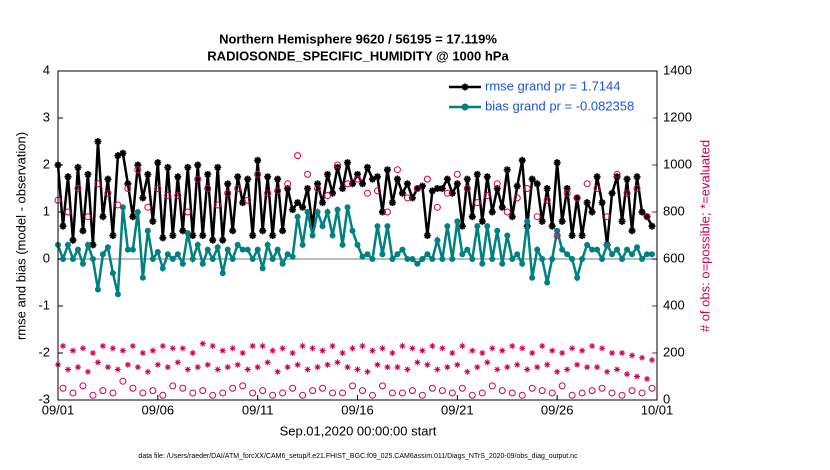 The image size is (830, 470). I want to click on y2-axis-label: # of obs: o=possible; *=evaluated, so click(704, 236).